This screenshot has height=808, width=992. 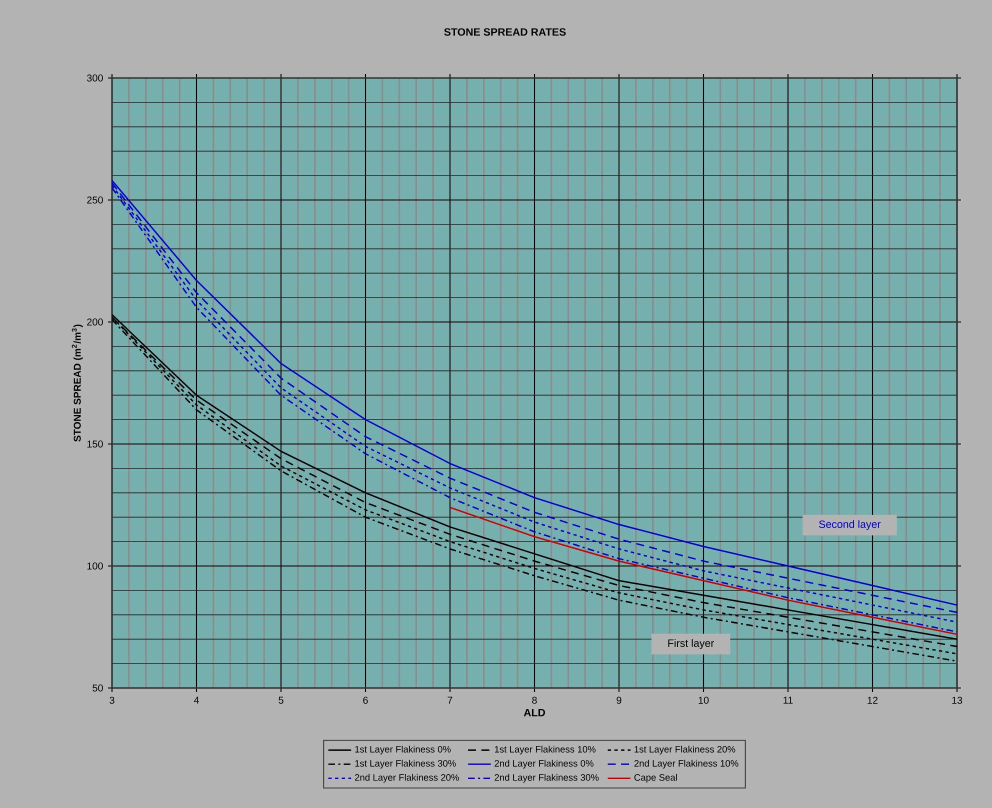 I want to click on legend-label: 1st Layer Flakiness 30%, so click(x=405, y=764).